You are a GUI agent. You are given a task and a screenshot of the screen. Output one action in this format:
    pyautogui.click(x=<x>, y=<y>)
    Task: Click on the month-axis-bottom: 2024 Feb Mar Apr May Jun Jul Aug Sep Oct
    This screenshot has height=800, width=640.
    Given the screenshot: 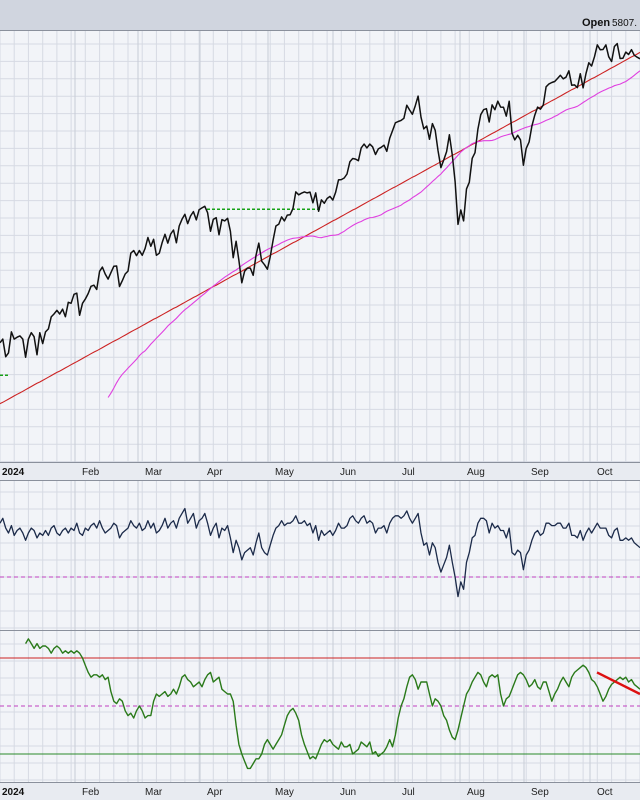 What is the action you would take?
    pyautogui.click(x=307, y=792)
    